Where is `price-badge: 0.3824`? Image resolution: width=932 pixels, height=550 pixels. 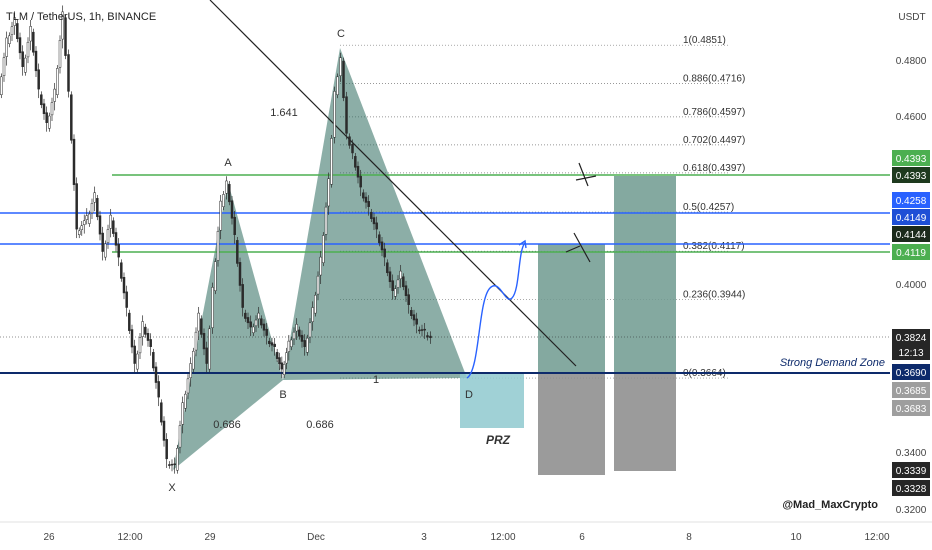 price-badge: 0.3824 is located at coordinates (911, 337).